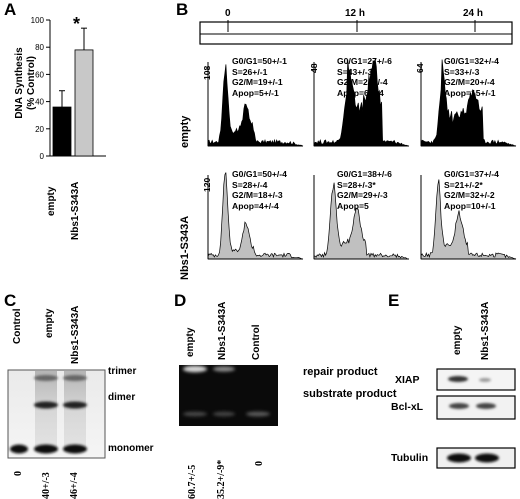 The height and width of the screenshot is (499, 520). What do you see at coordinates (122, 371) in the screenshot?
I see `panel-c-band-trimer: trimer` at bounding box center [122, 371].